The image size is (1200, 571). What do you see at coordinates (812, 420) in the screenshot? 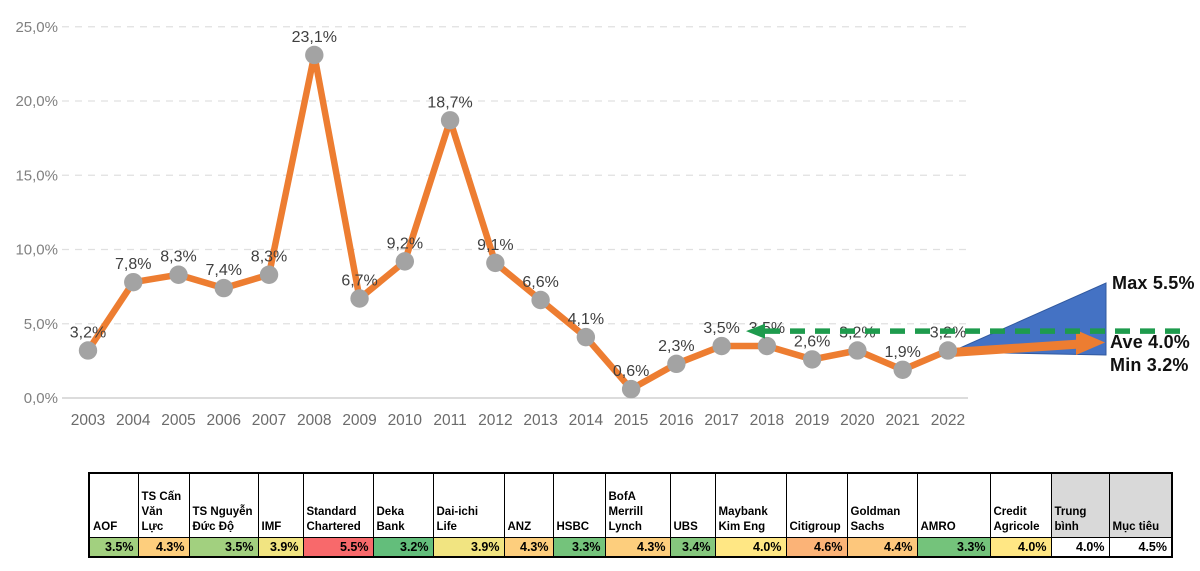
I see `x-tick-label-2019: 2019` at bounding box center [812, 420].